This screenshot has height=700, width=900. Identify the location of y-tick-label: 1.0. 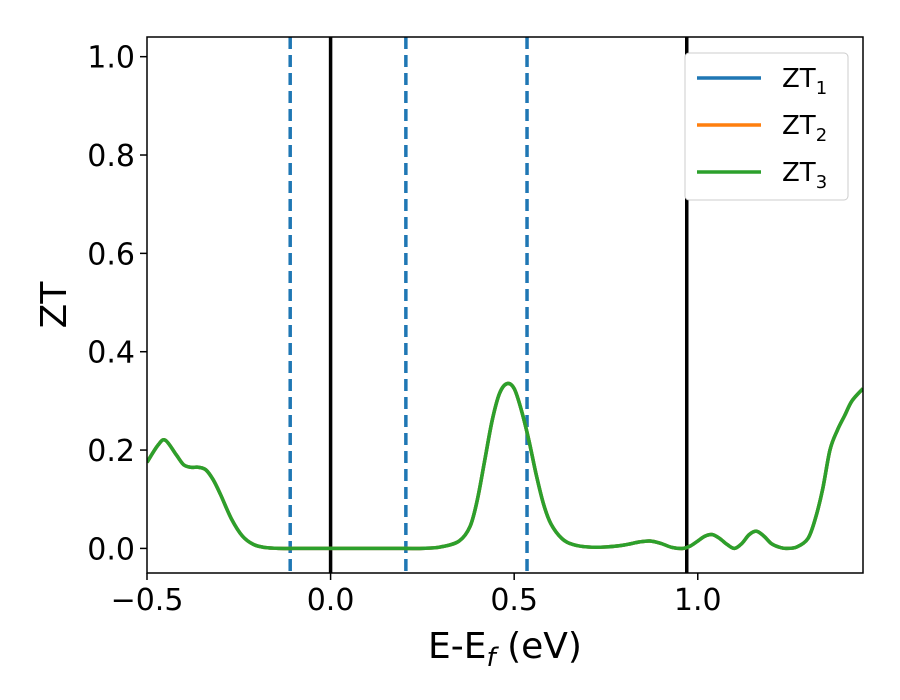
(111, 58).